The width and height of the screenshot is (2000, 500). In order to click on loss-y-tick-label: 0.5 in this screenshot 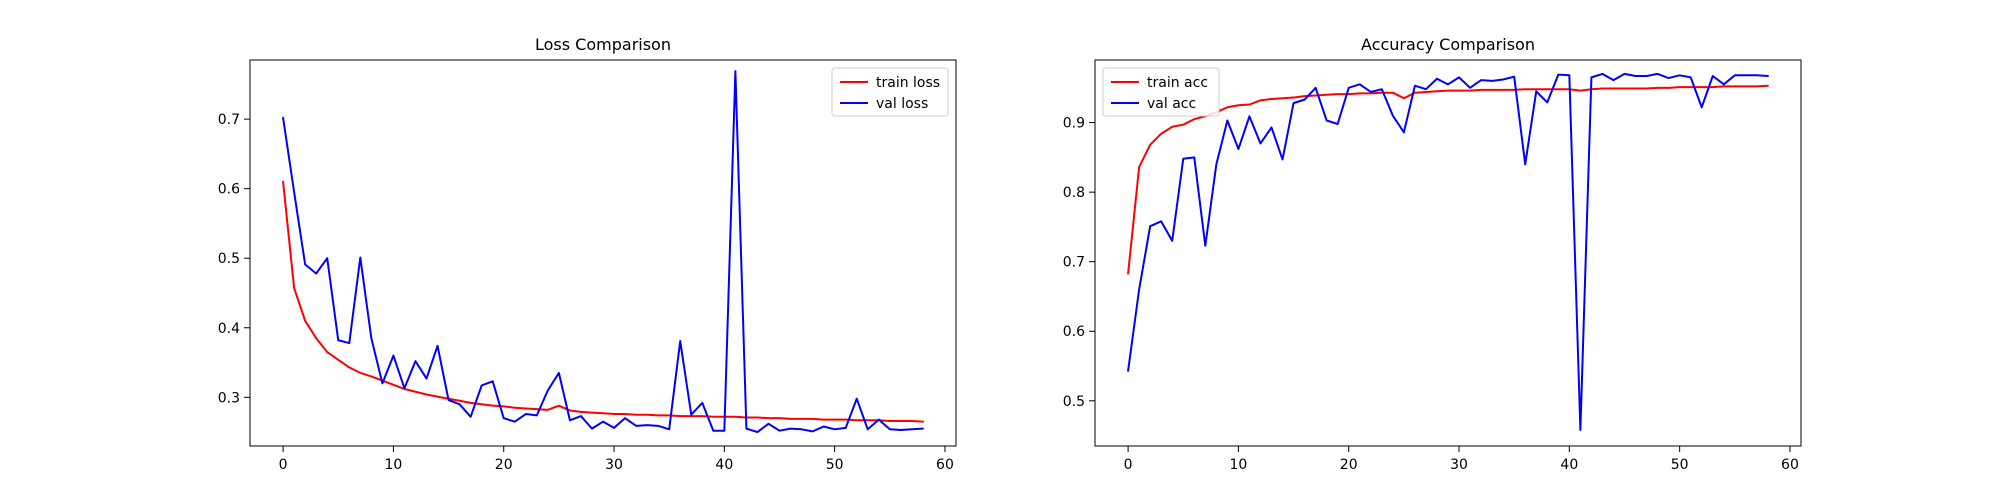, I will do `click(229, 259)`.